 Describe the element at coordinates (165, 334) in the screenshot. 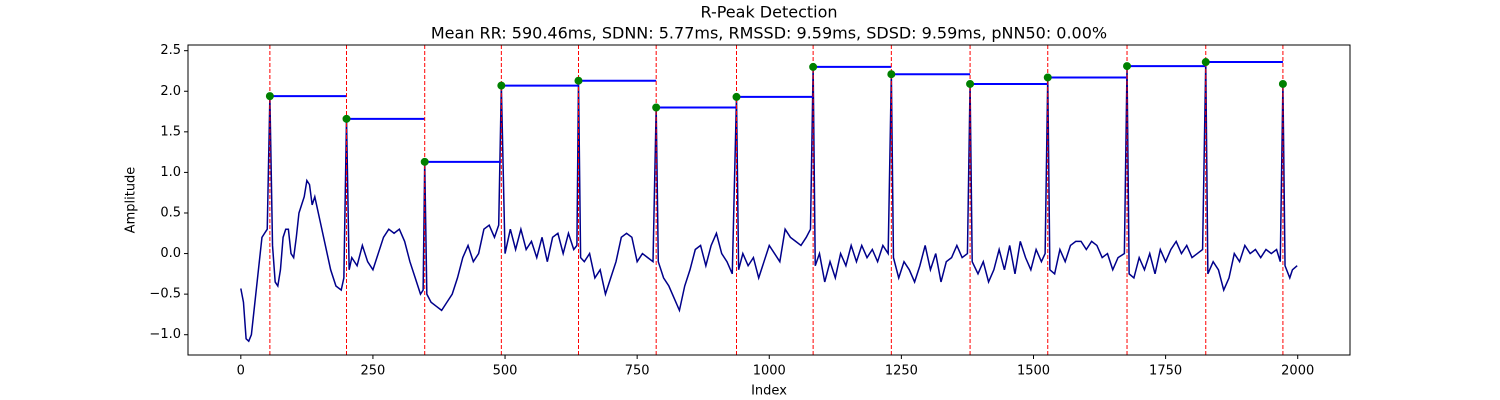

I see `y-tick-label: −1.0` at that location.